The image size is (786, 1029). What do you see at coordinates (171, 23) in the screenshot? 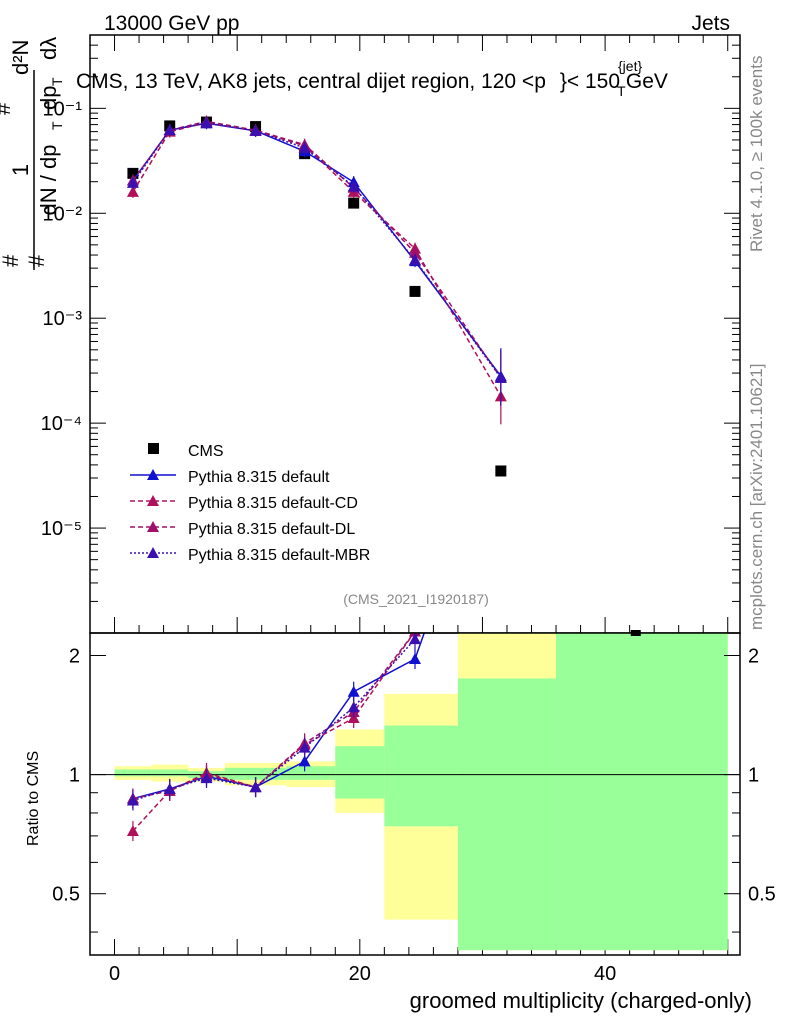
I see `header-left: 13000 GeV pp` at bounding box center [171, 23].